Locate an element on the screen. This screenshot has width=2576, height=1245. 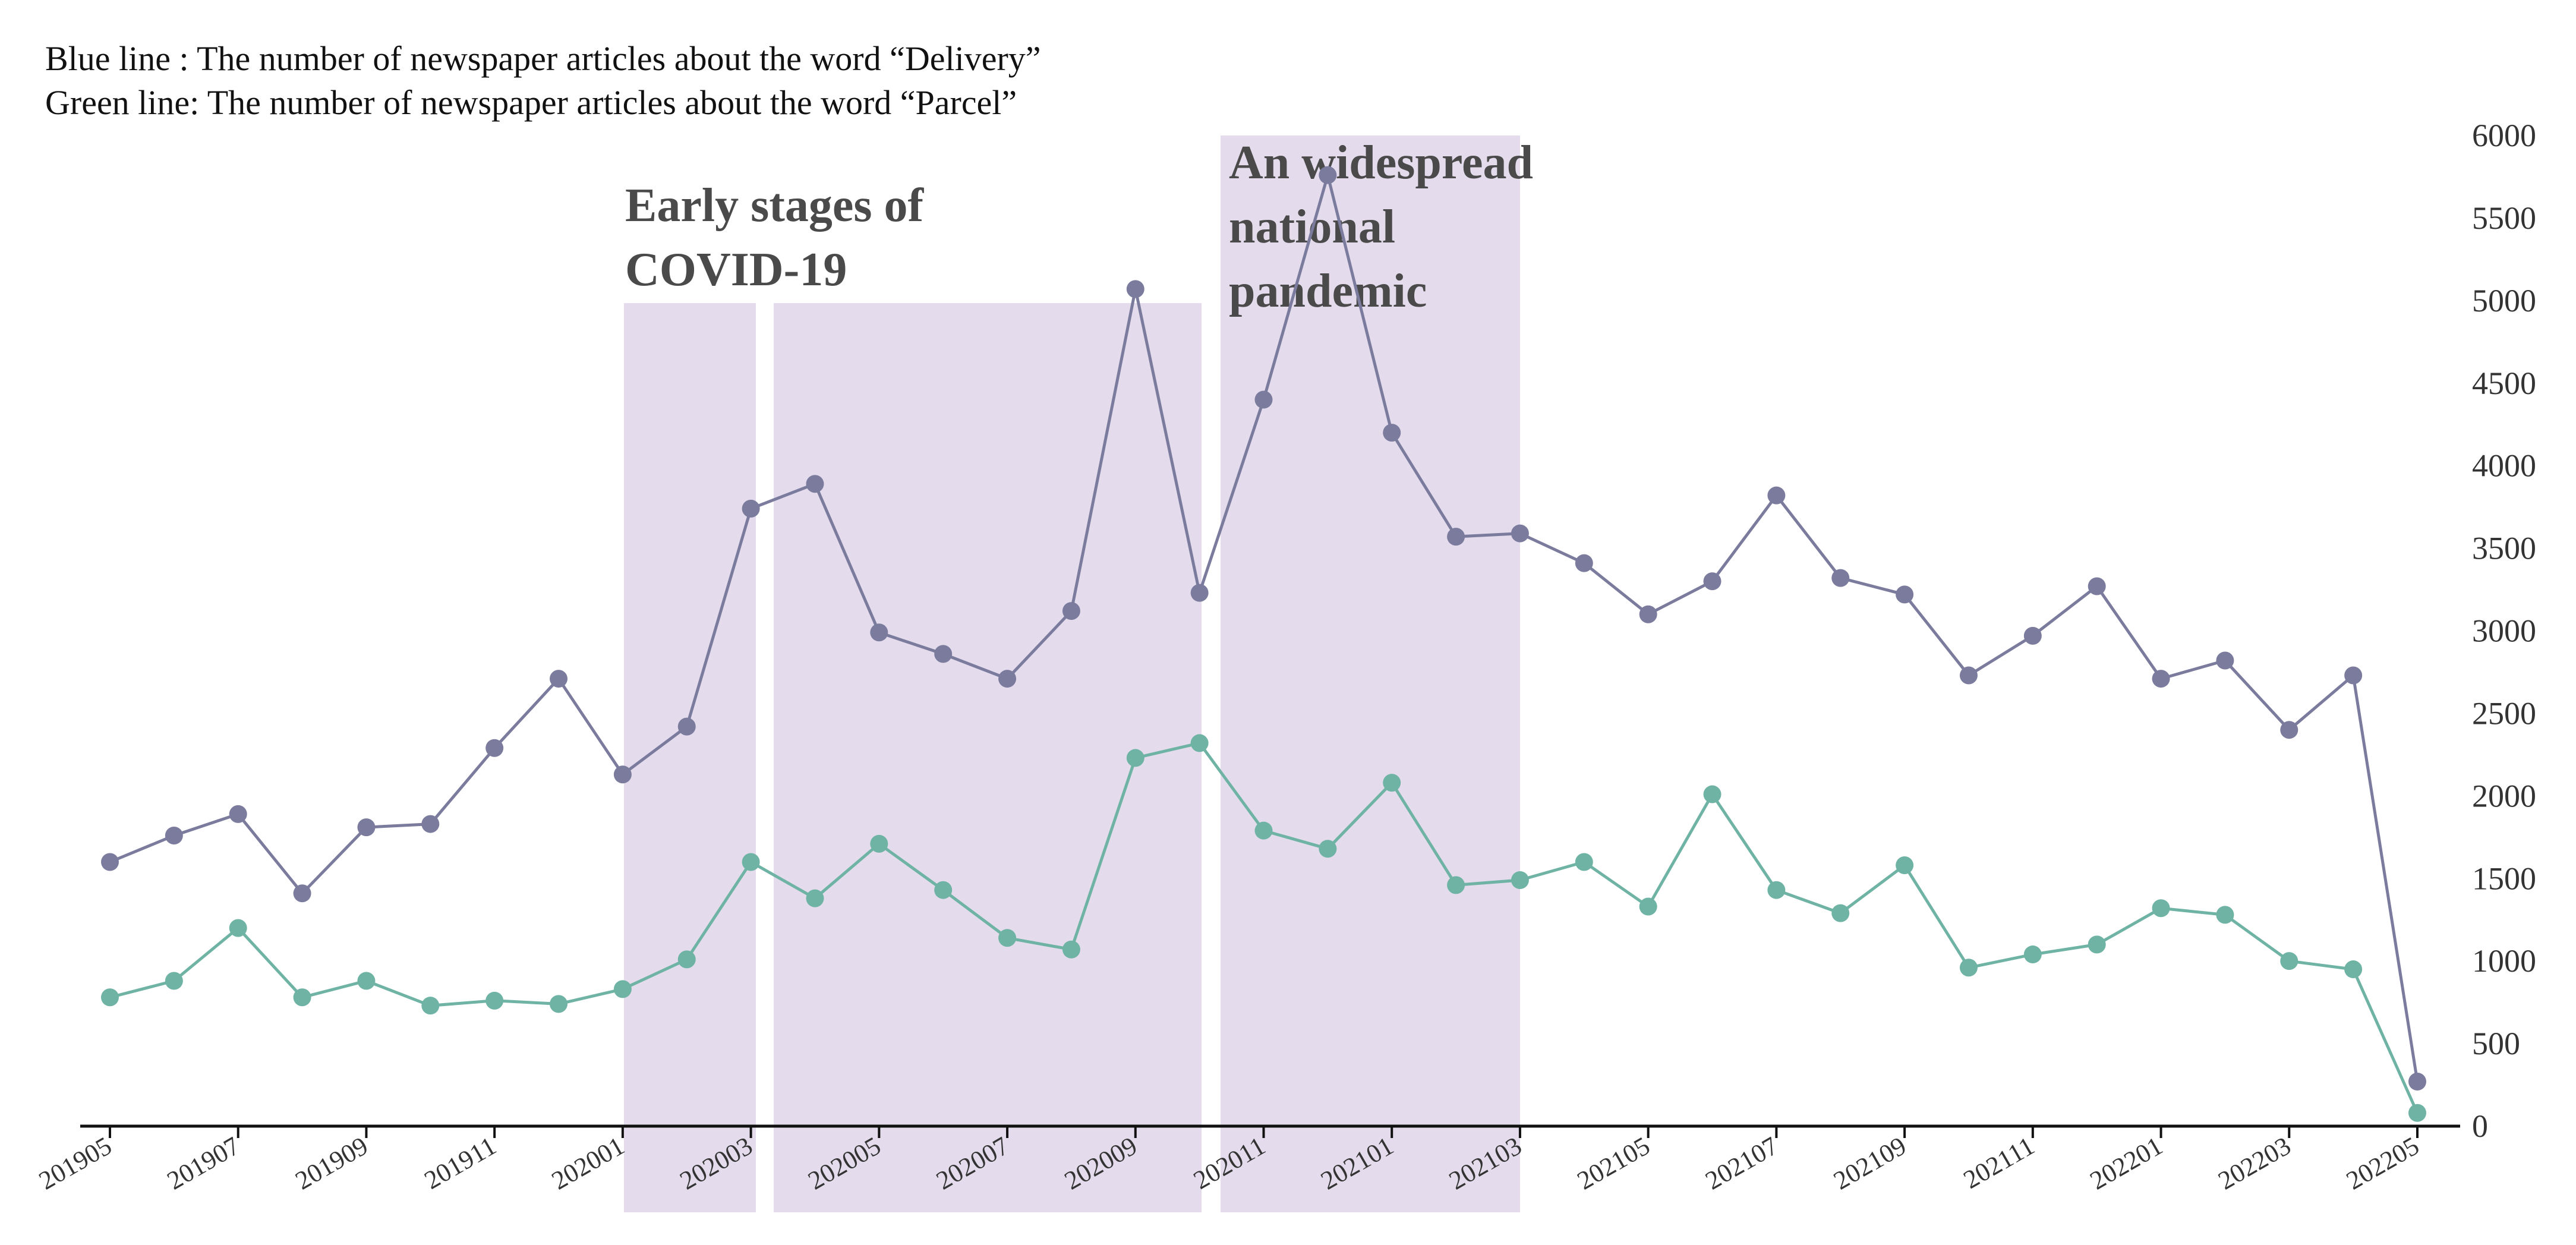
y-tick-label: 500 is located at coordinates (2496, 1043).